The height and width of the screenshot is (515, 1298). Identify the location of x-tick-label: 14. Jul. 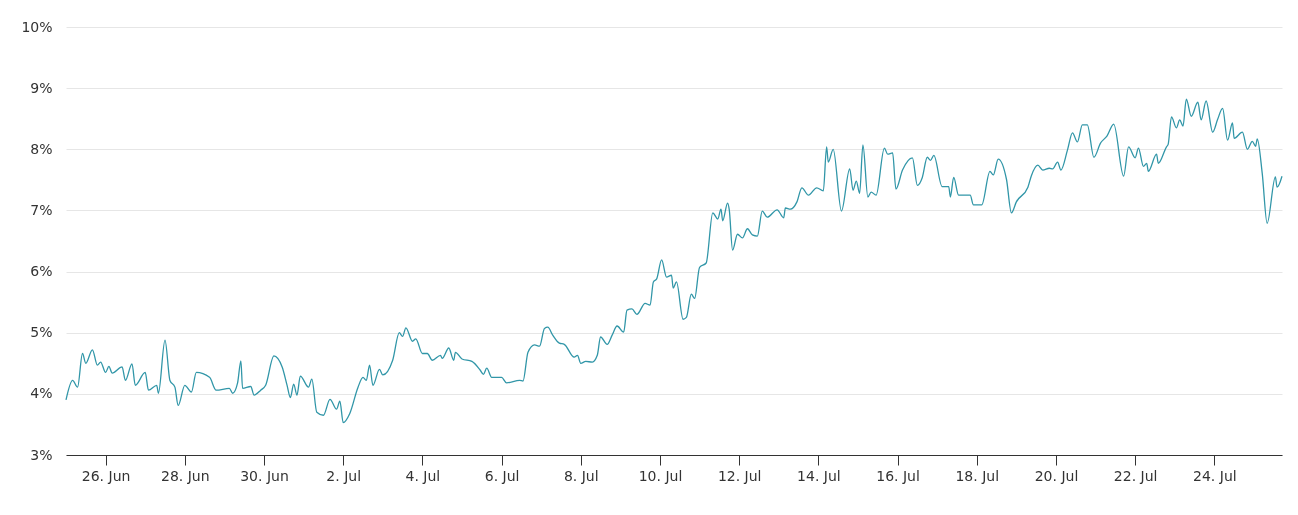
(819, 475).